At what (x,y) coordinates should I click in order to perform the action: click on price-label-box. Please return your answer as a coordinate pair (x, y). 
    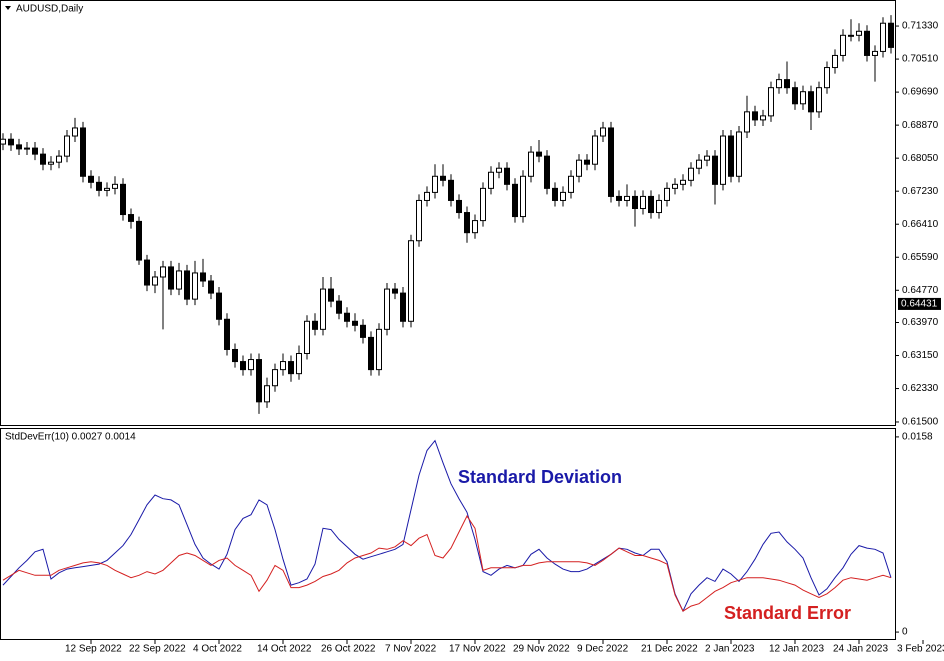
    Looking at the image, I should click on (919, 303).